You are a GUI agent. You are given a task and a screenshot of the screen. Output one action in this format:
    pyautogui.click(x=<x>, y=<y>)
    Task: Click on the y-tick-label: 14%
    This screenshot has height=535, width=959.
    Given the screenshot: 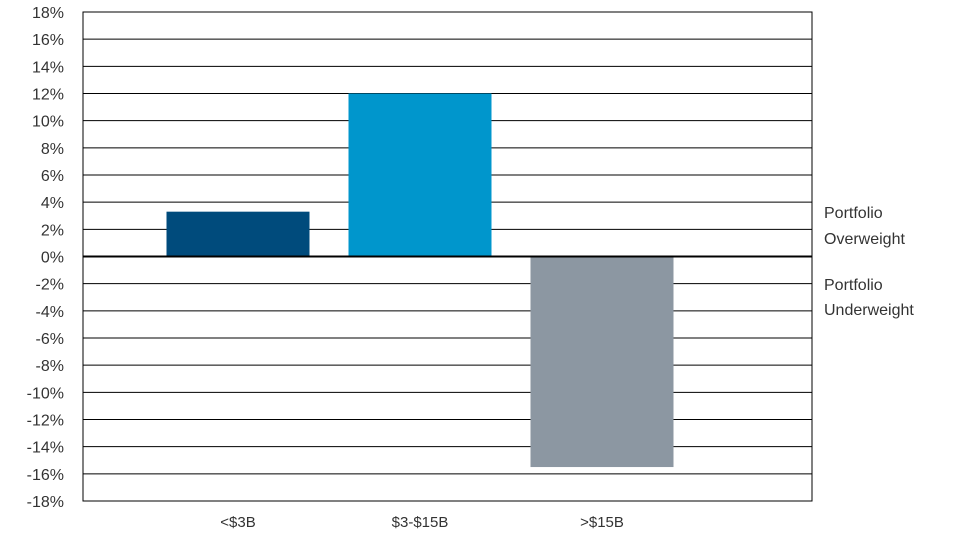 What is the action you would take?
    pyautogui.click(x=48, y=67)
    